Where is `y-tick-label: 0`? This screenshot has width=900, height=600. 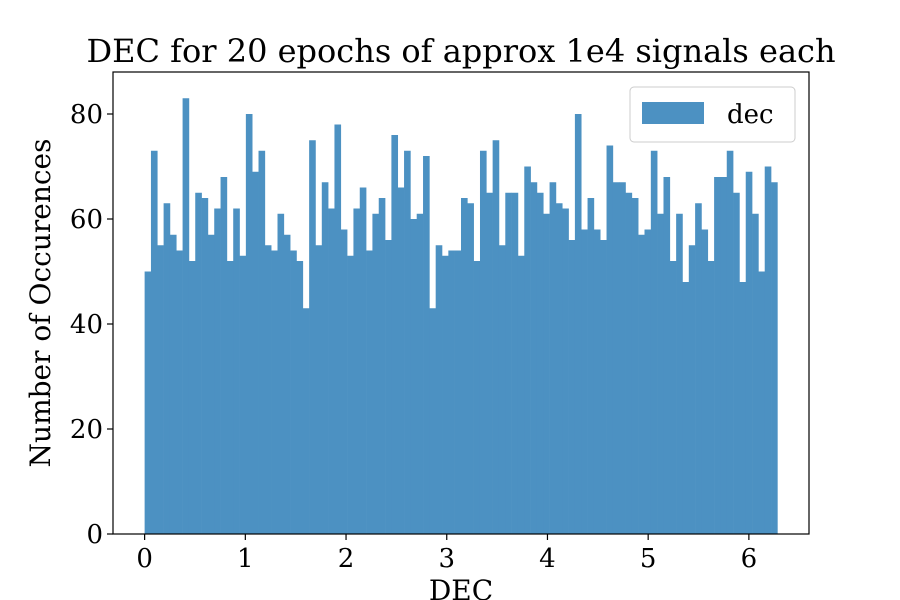 y-tick-label: 0 is located at coordinates (94, 535).